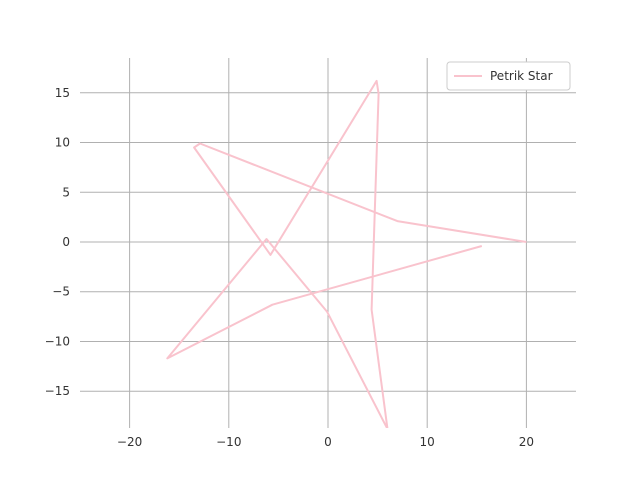 This screenshot has height=480, width=640. Describe the element at coordinates (62, 143) in the screenshot. I see `y-tick-label: 10` at that location.